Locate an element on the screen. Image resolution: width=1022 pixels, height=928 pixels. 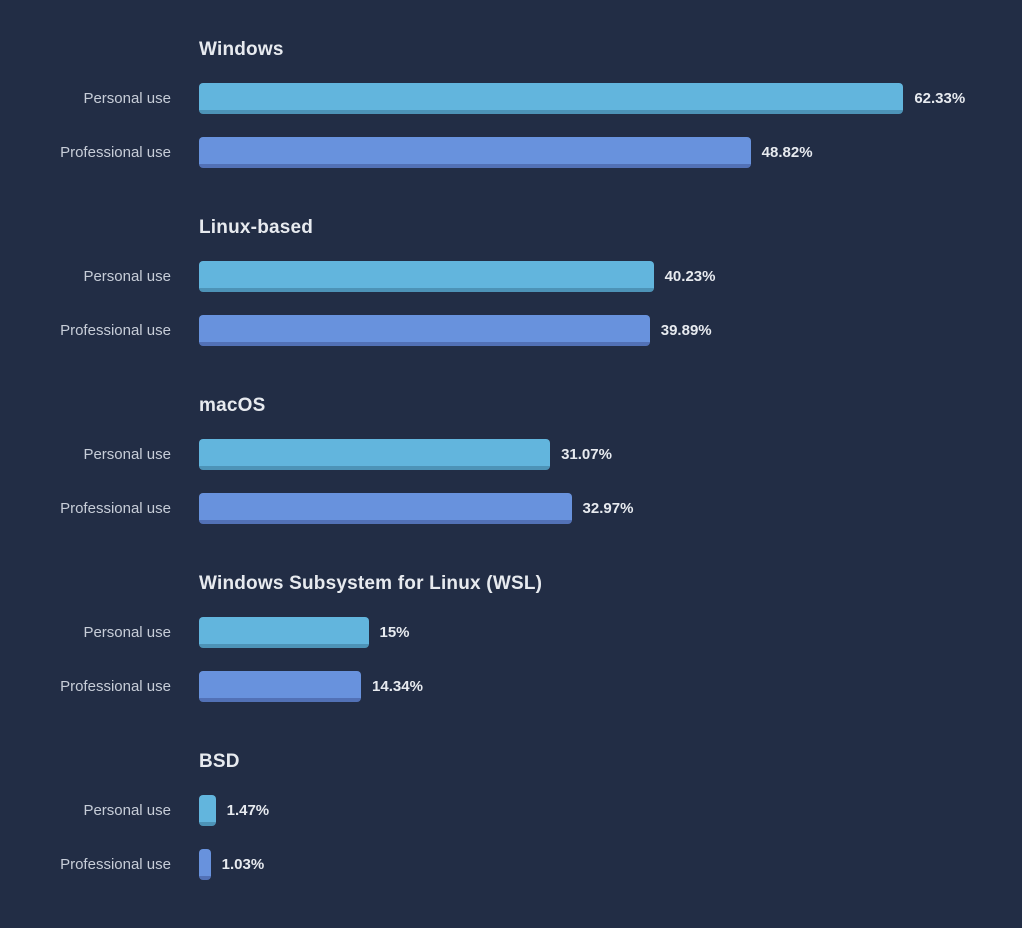
bar-value-label: 1.03% is located at coordinates (243, 864).